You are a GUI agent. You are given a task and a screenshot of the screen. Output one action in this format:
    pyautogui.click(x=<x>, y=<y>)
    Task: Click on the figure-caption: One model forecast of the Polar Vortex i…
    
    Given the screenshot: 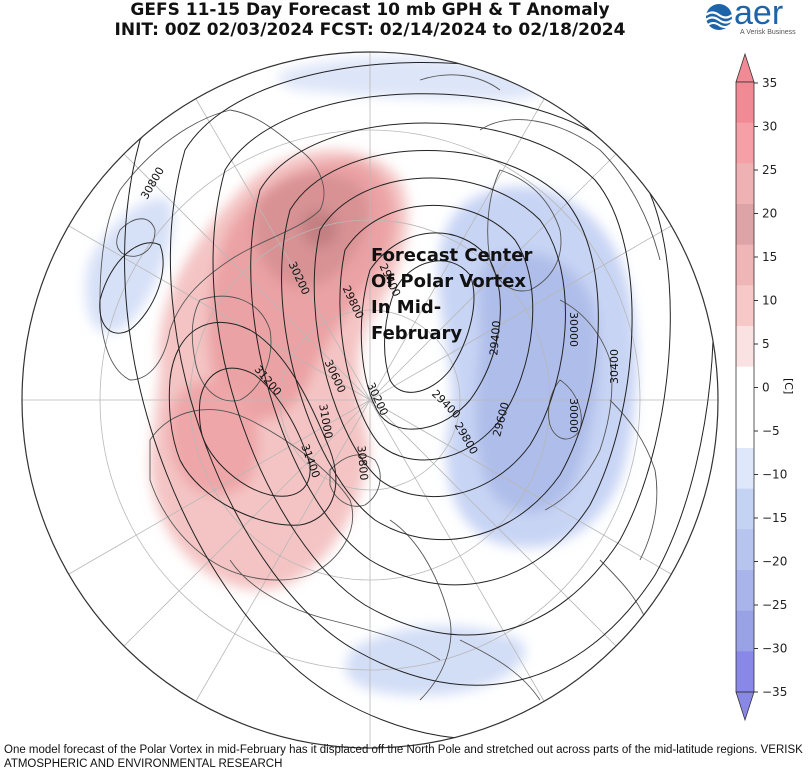 What is the action you would take?
    pyautogui.click(x=403, y=757)
    